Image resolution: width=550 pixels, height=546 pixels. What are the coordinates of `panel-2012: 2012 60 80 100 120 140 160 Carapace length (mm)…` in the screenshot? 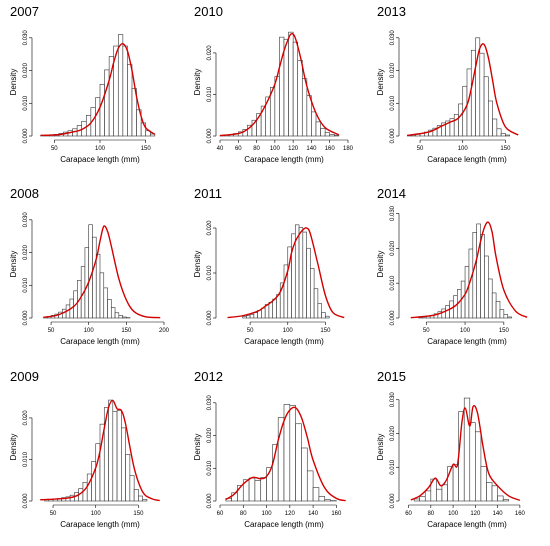 It's located at (269, 449).